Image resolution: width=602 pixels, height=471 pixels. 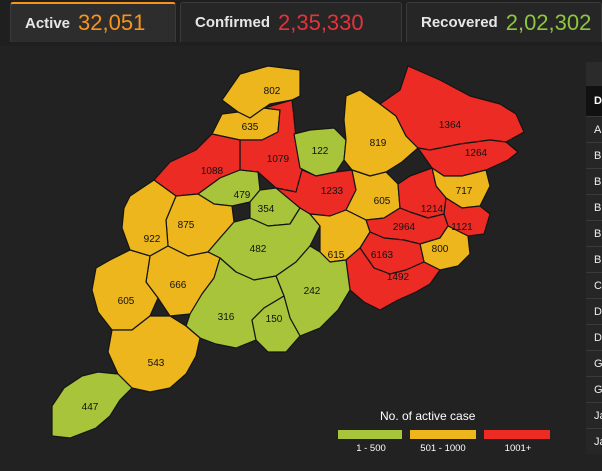 I want to click on district-value-label: 1214, so click(x=432, y=209).